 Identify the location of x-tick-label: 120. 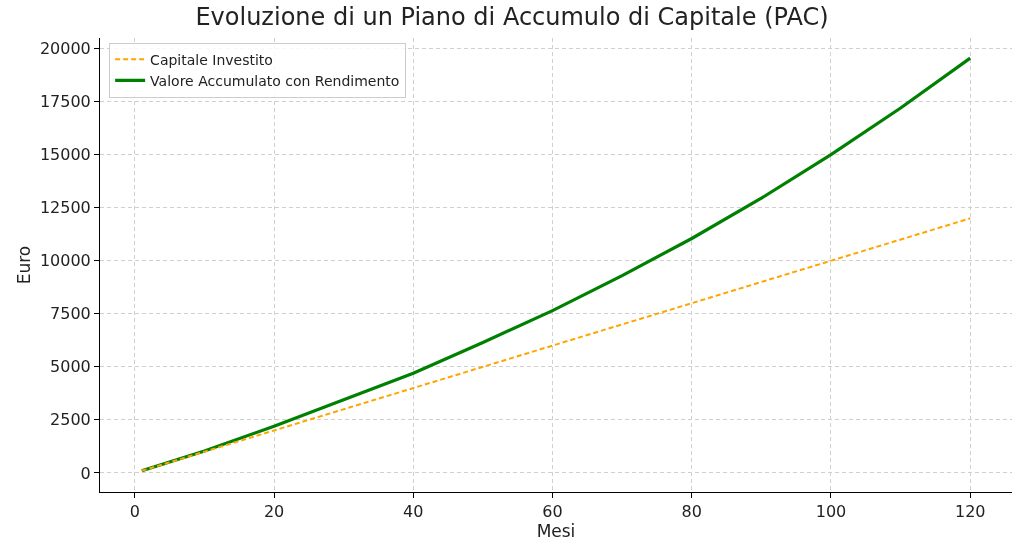
(970, 512).